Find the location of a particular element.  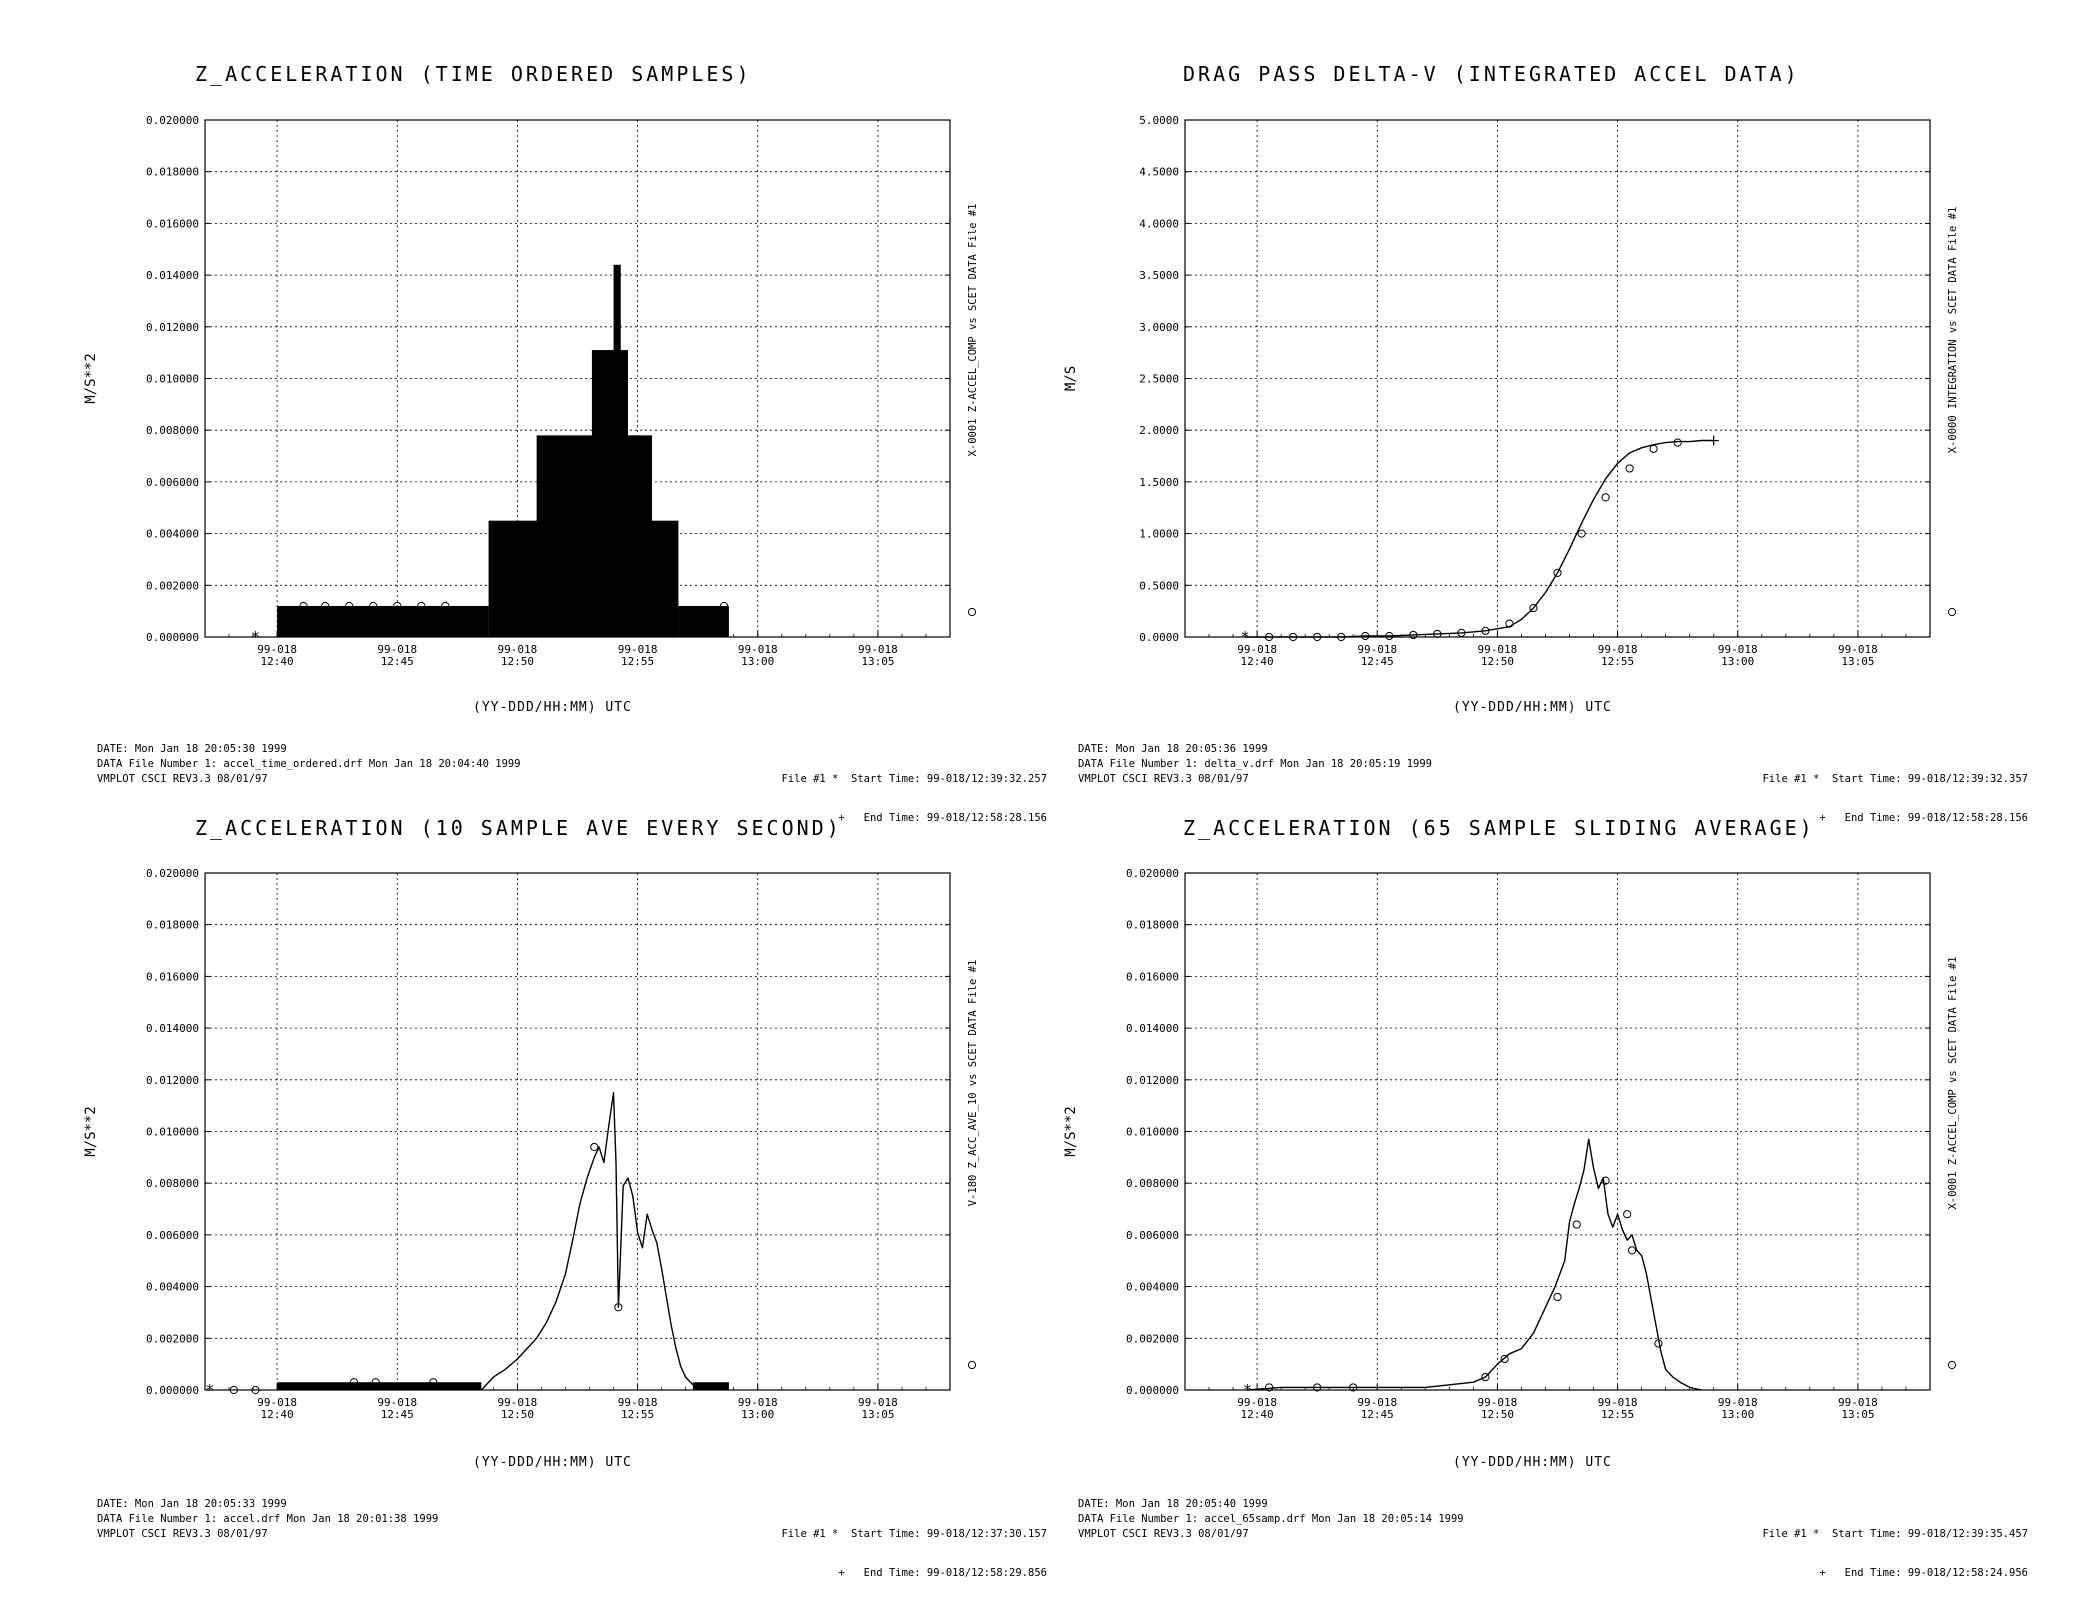

y-axis-label: M/S**2 is located at coordinates (91, 1131).